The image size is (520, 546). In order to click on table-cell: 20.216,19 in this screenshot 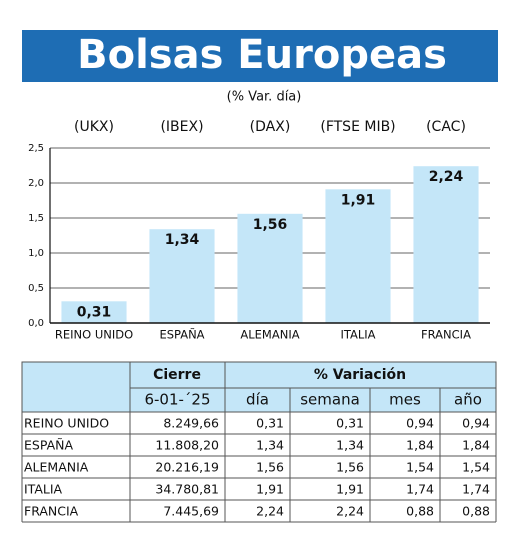, I will do `click(187, 467)`.